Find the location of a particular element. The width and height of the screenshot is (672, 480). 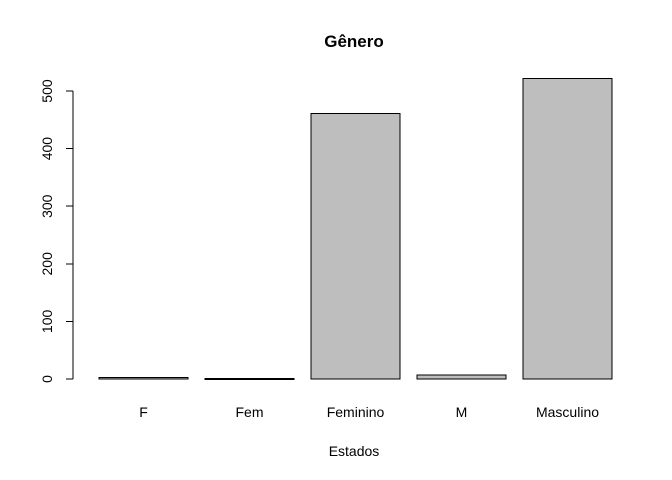

y-tick-label-100: 100 is located at coordinates (47, 322).